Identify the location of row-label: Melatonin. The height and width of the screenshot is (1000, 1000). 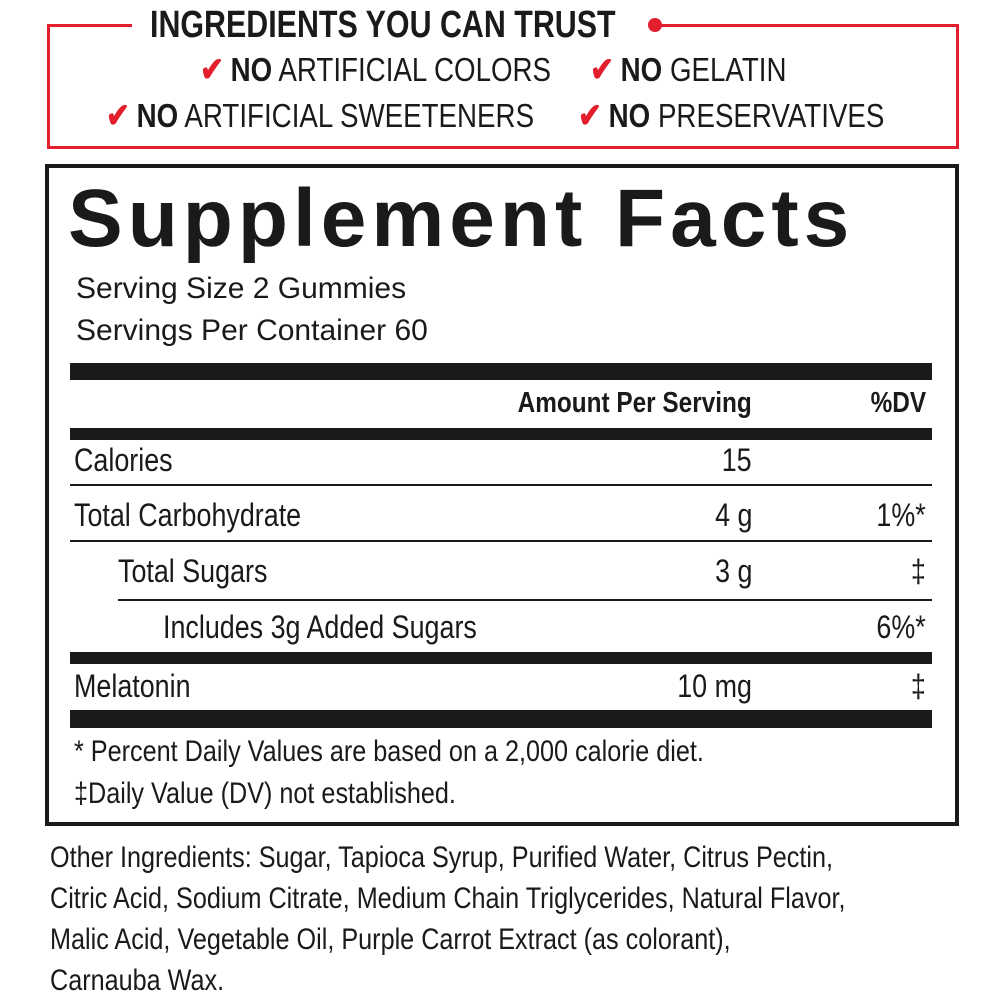
(132, 686).